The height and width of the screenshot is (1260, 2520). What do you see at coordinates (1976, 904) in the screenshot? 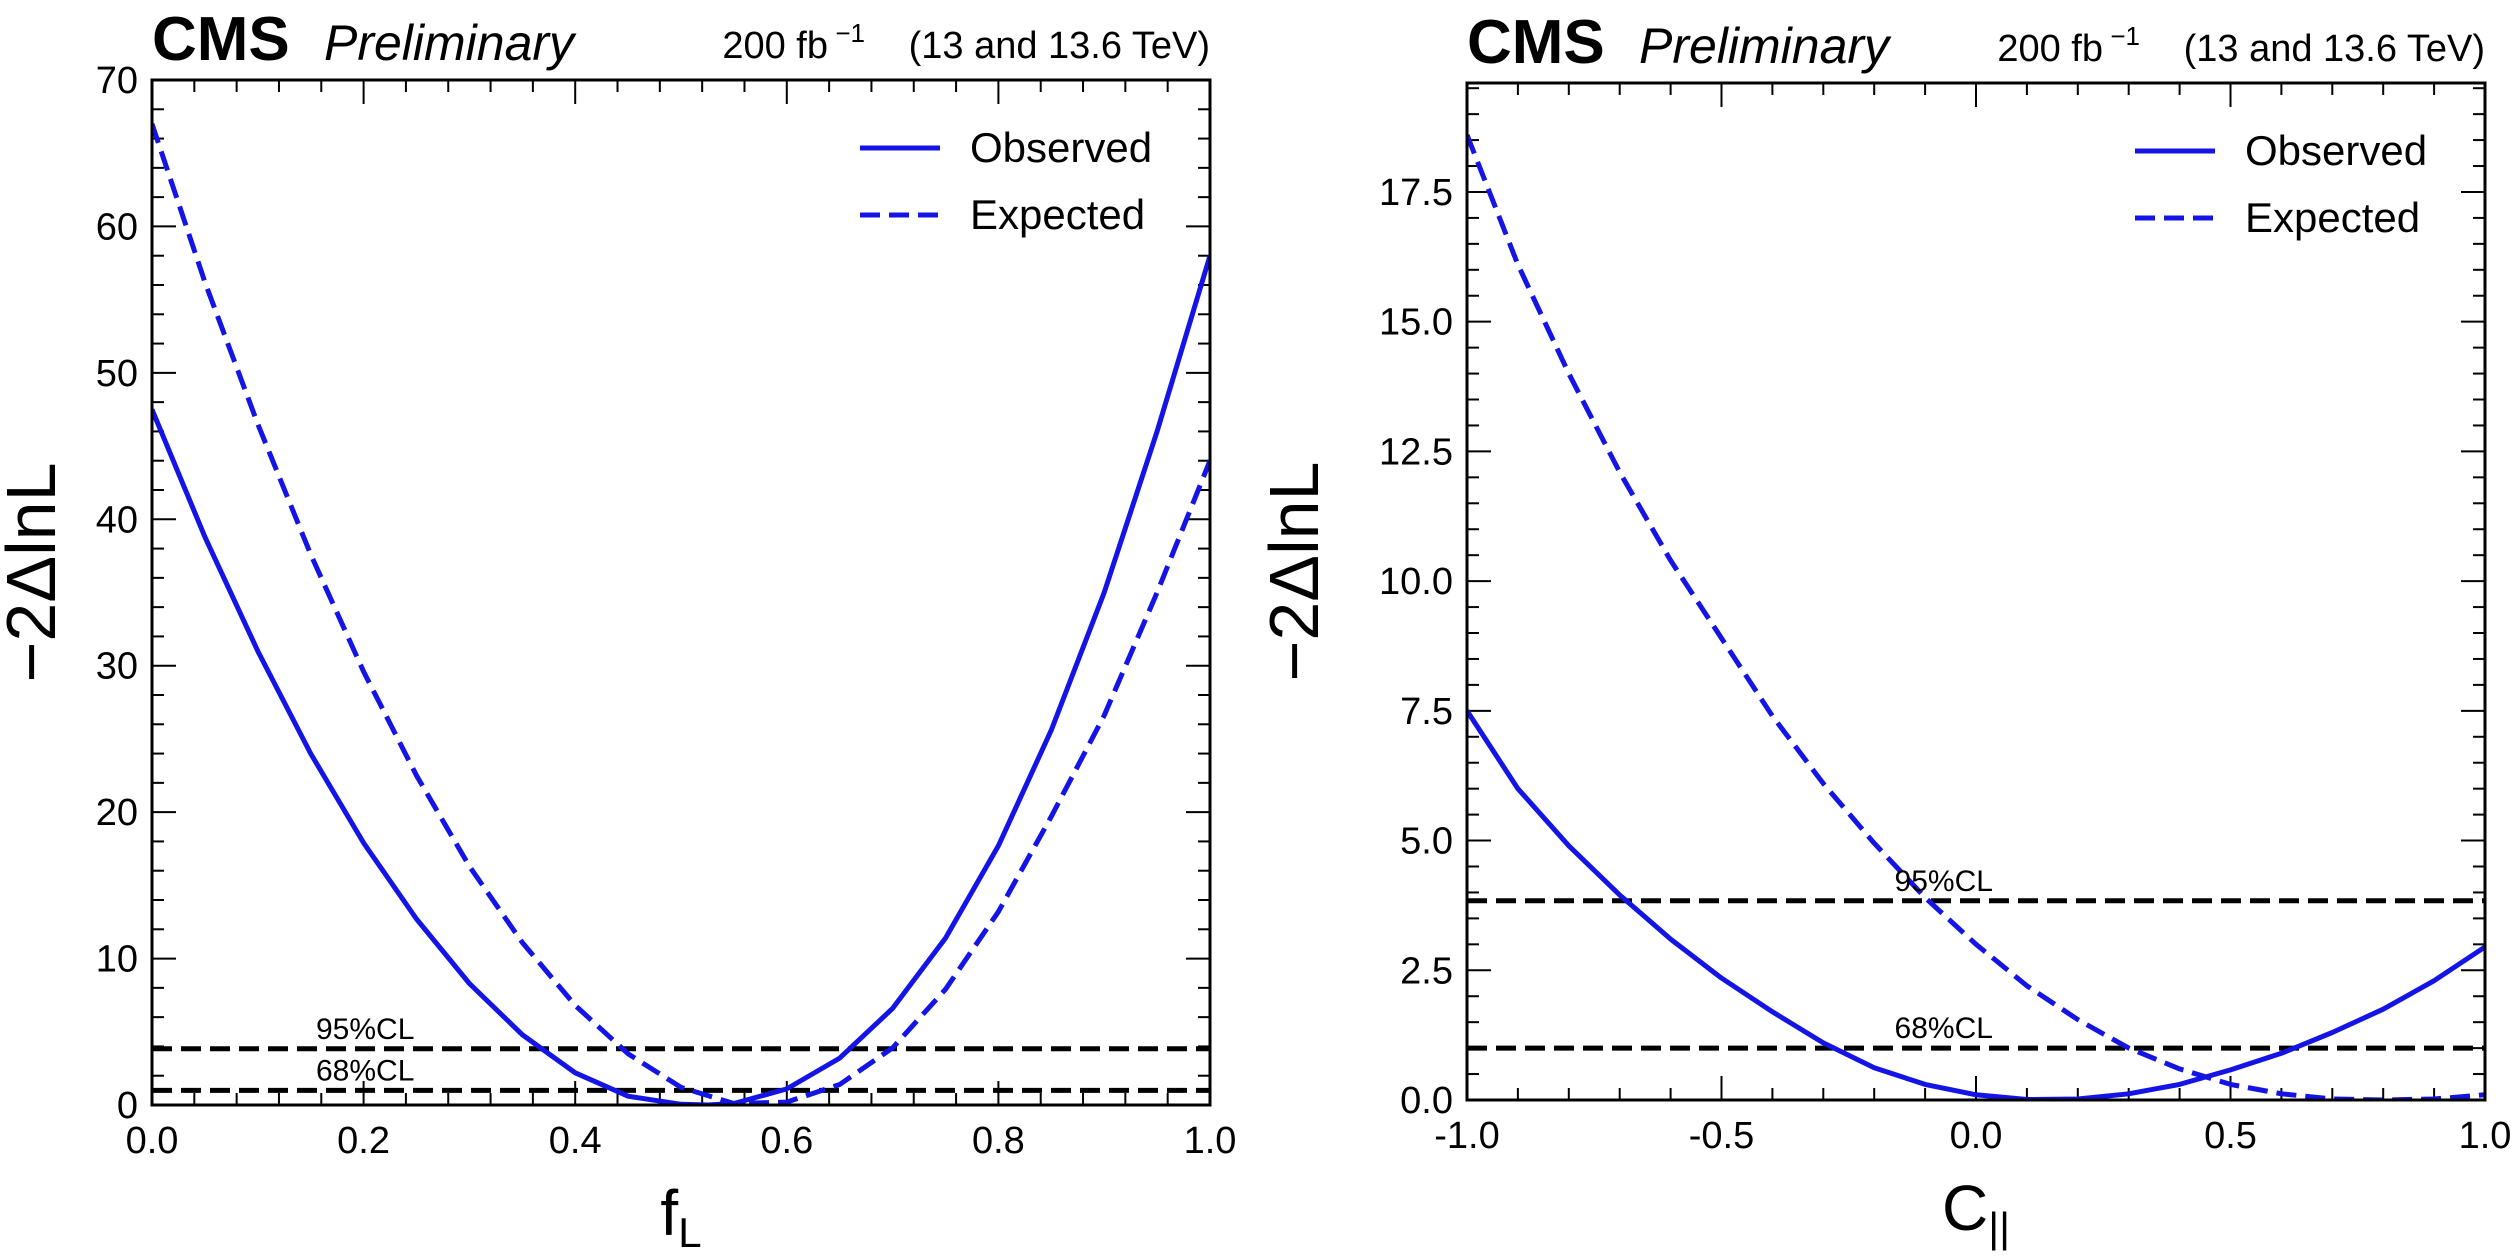
I see `series-line-observed` at bounding box center [1976, 904].